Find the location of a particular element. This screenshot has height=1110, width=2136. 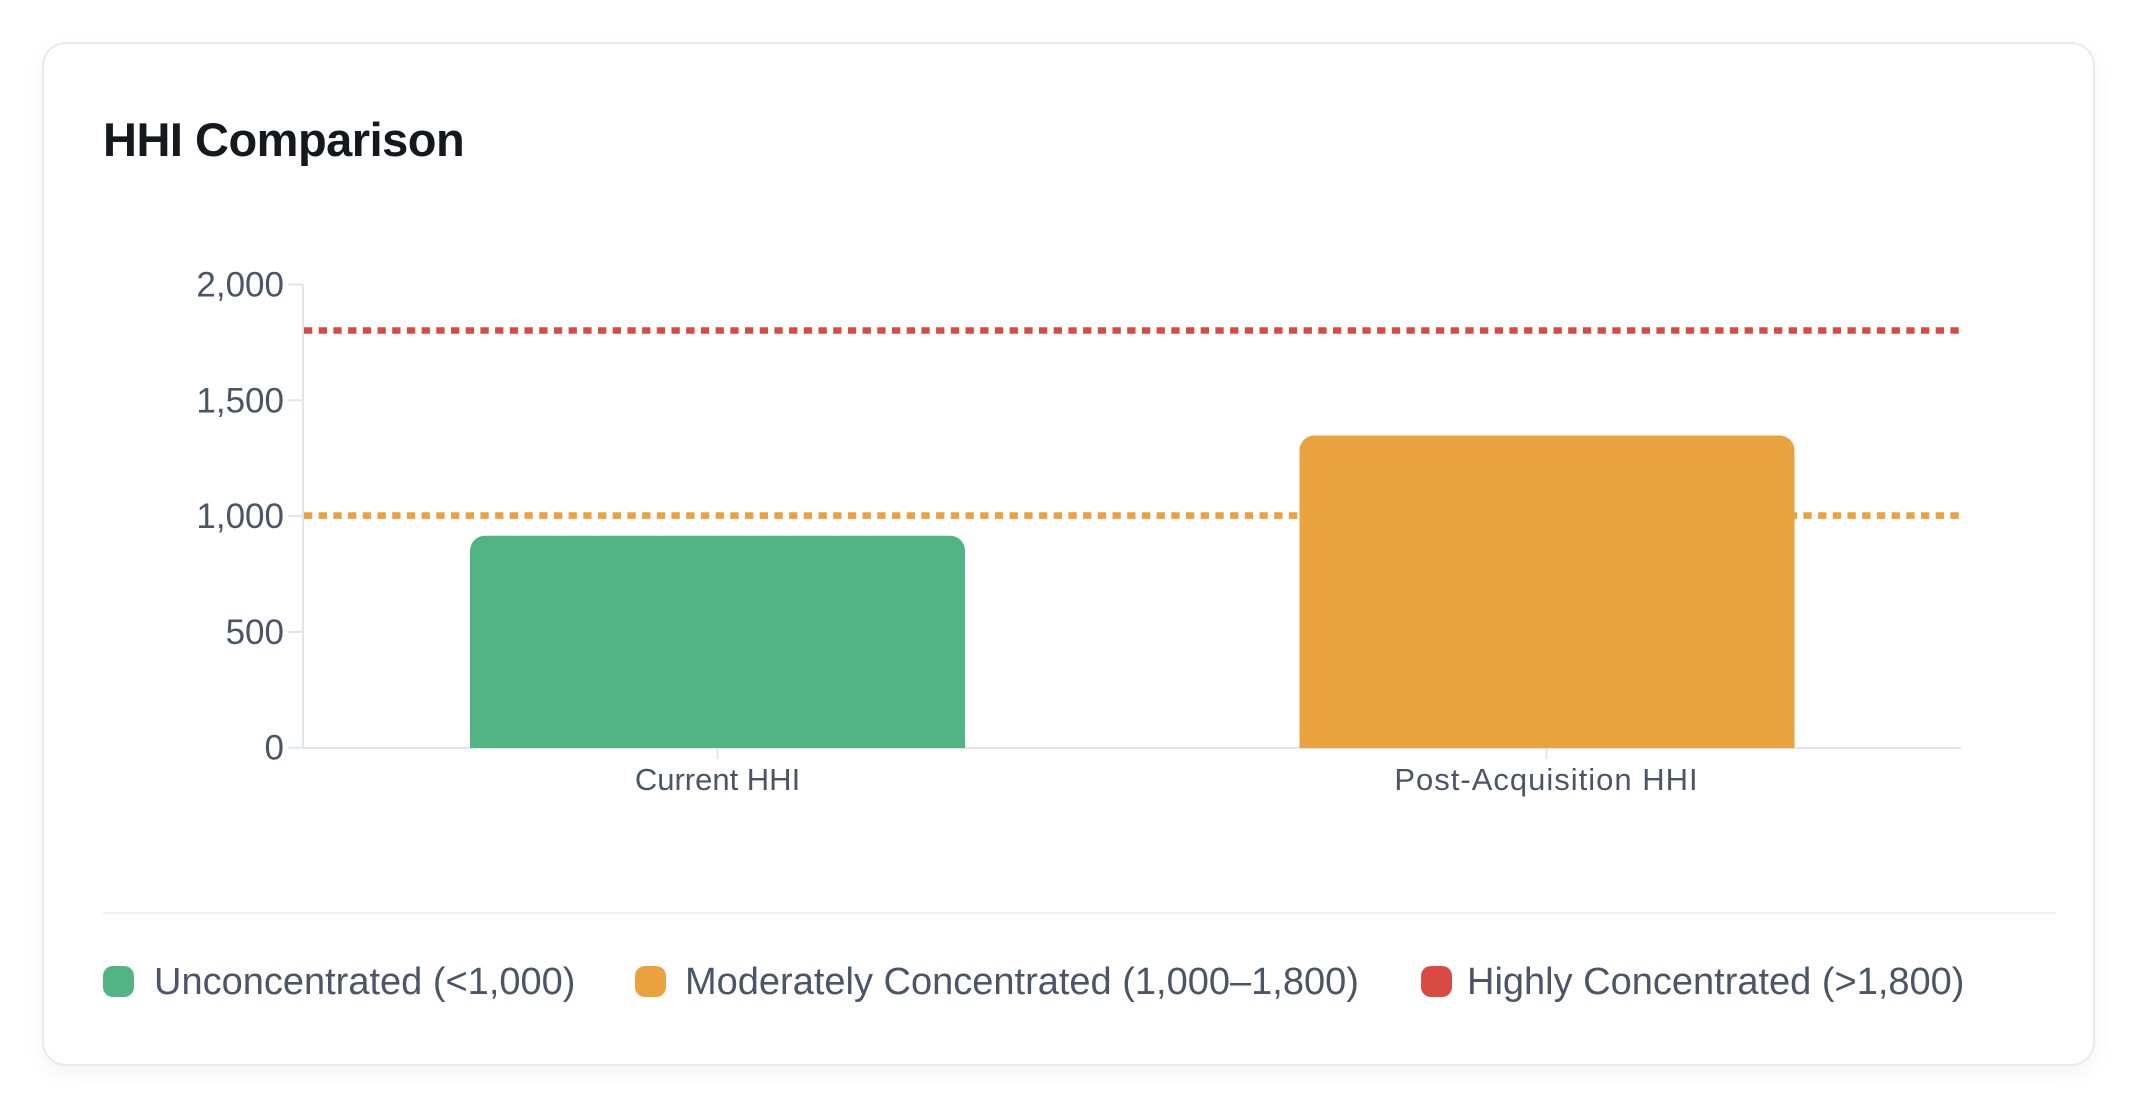

svg-text: Current HHI is located at coordinates (717, 779).